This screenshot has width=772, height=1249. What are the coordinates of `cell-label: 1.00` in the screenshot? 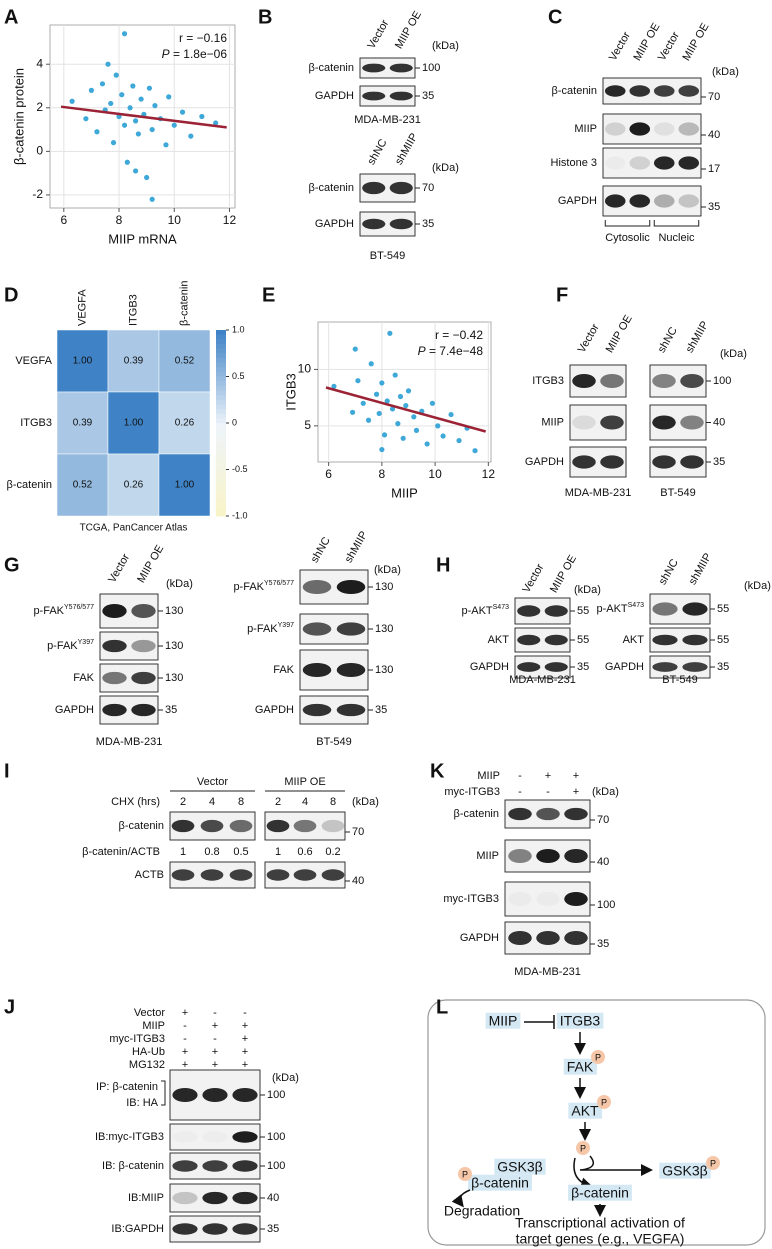 It's located at (185, 485).